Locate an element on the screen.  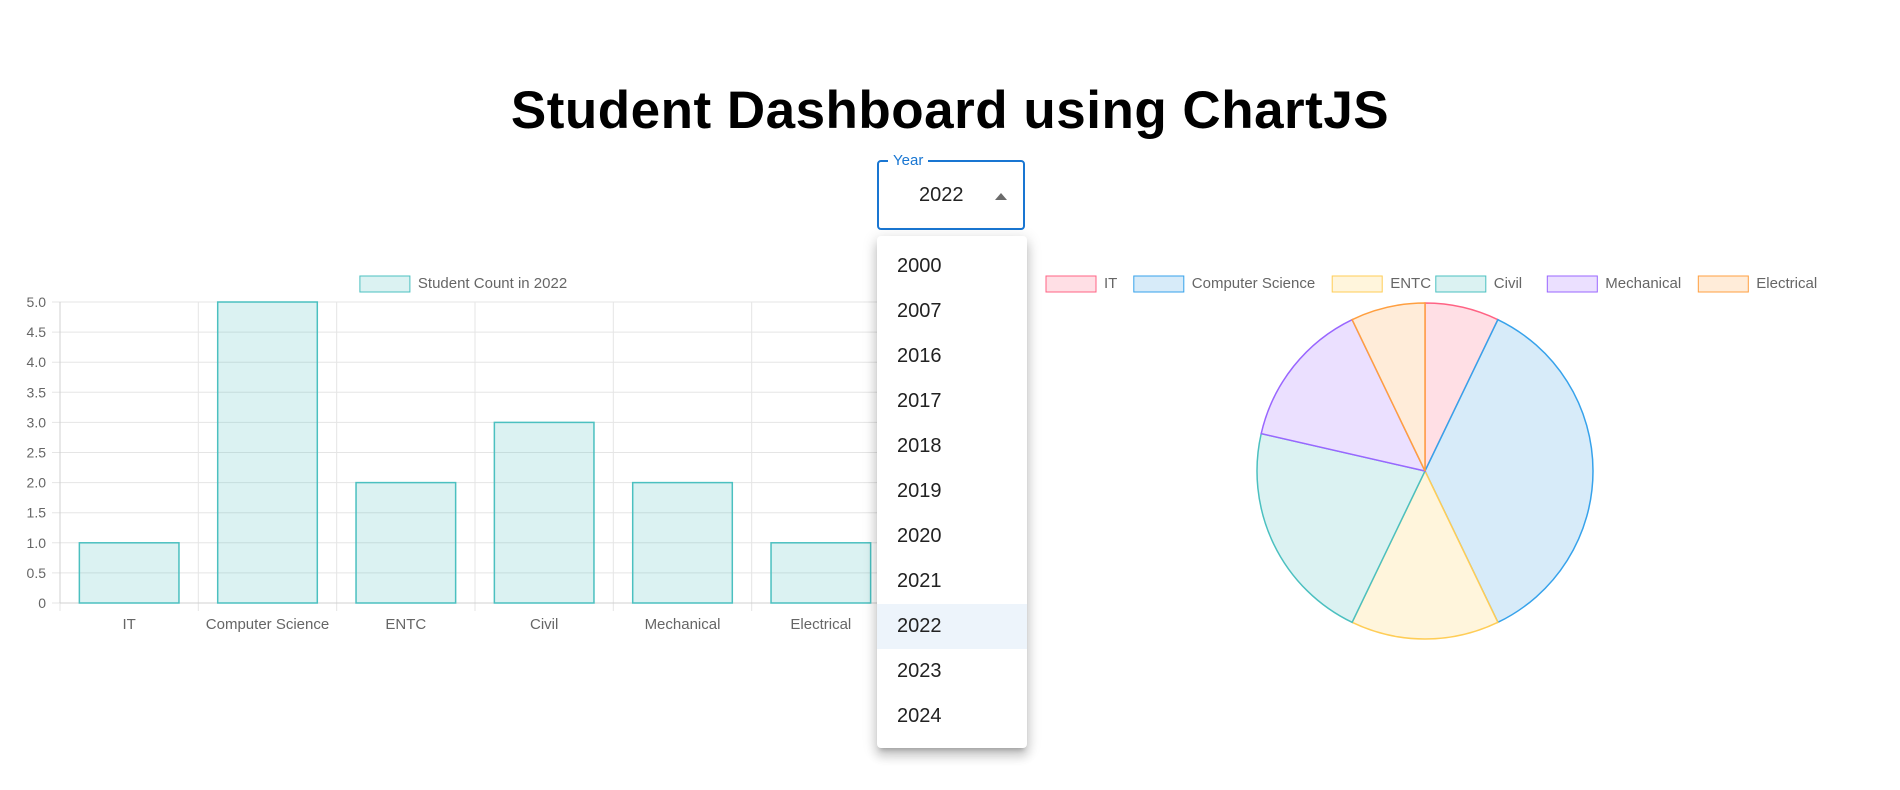
y-tick-label: 1.5 is located at coordinates (37, 513).